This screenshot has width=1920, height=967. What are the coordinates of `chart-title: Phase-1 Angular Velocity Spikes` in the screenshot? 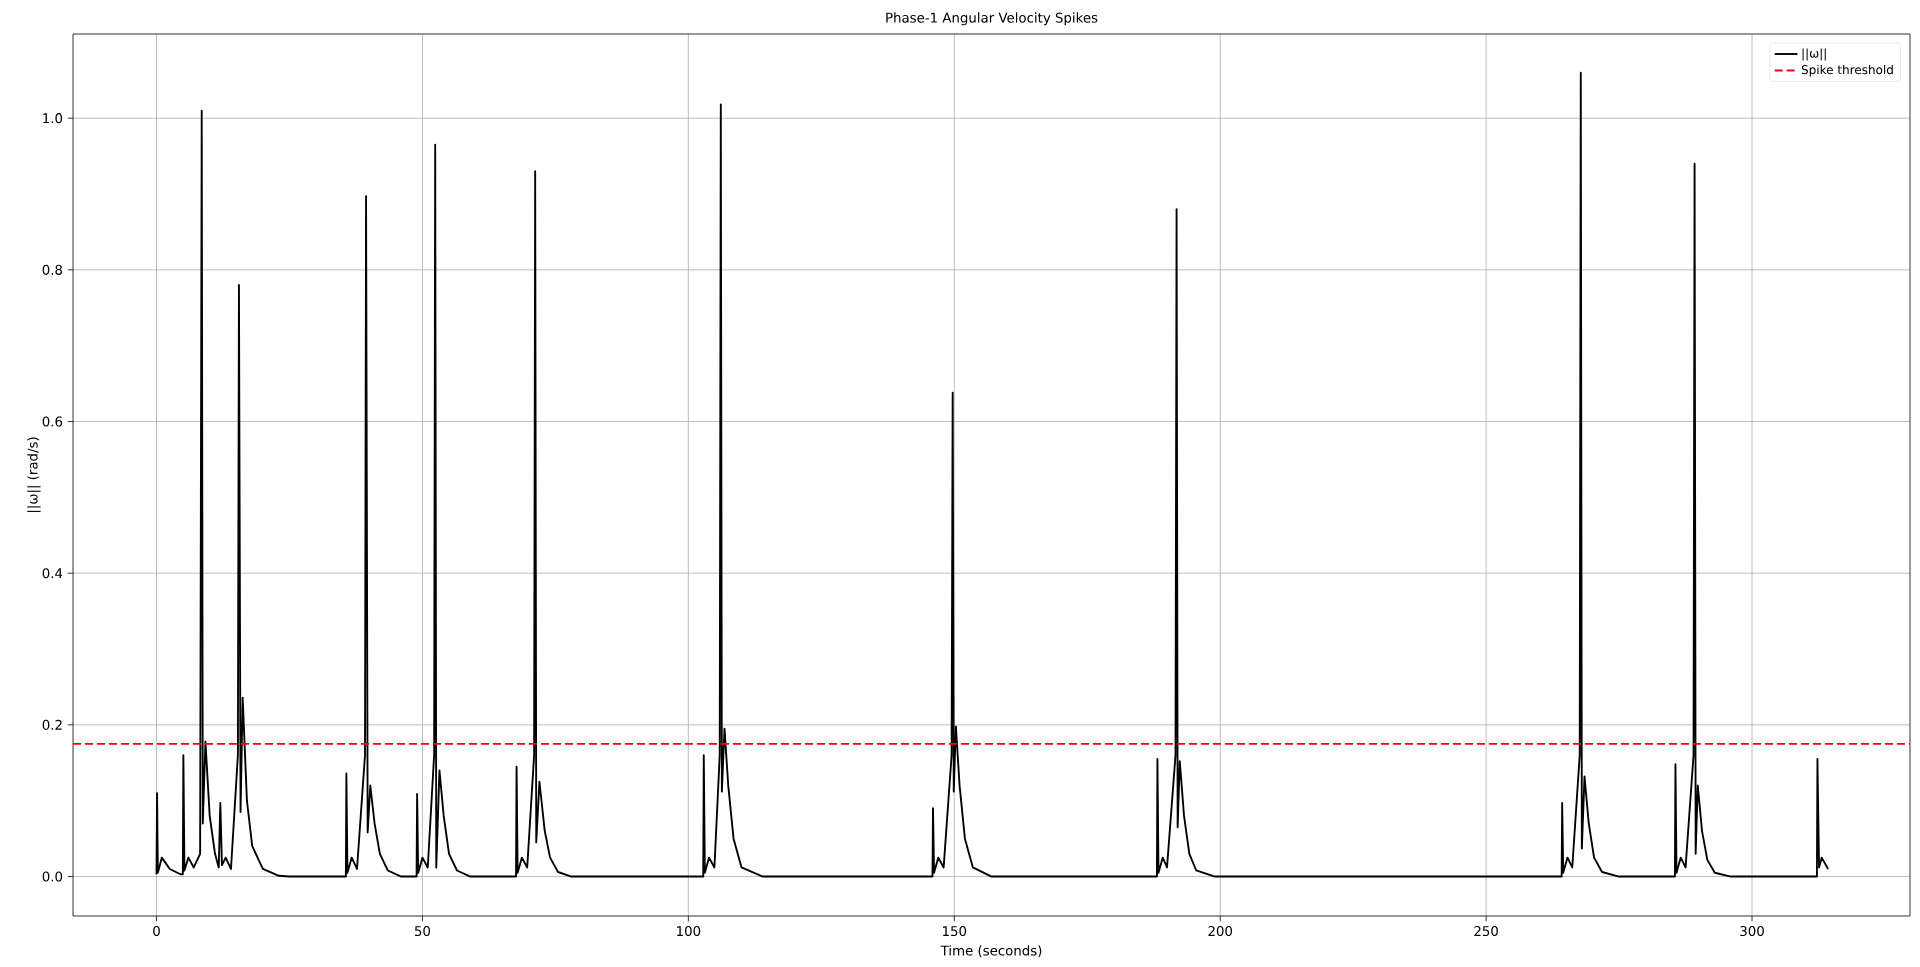 It's located at (992, 19).